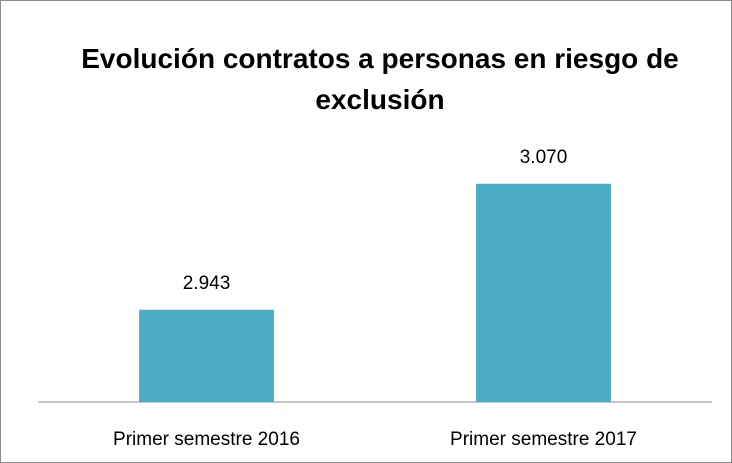  I want to click on x-tick-label: Primer semestre 2017, so click(543, 439).